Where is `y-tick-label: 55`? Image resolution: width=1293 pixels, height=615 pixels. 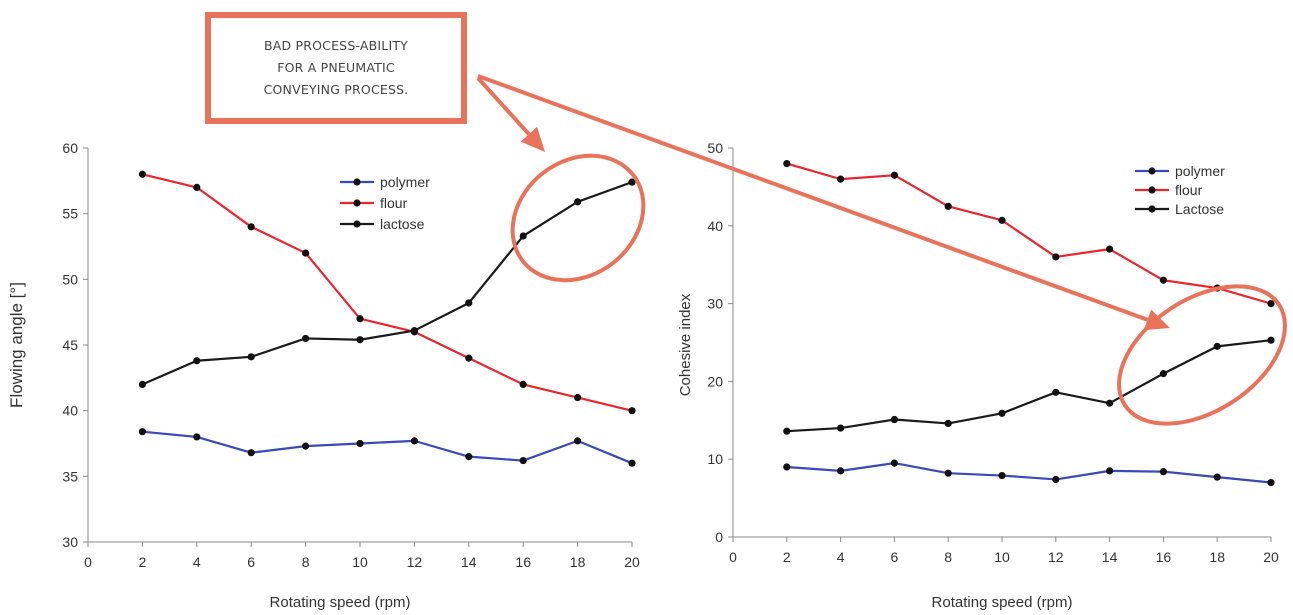
y-tick-label: 55 is located at coordinates (70, 214).